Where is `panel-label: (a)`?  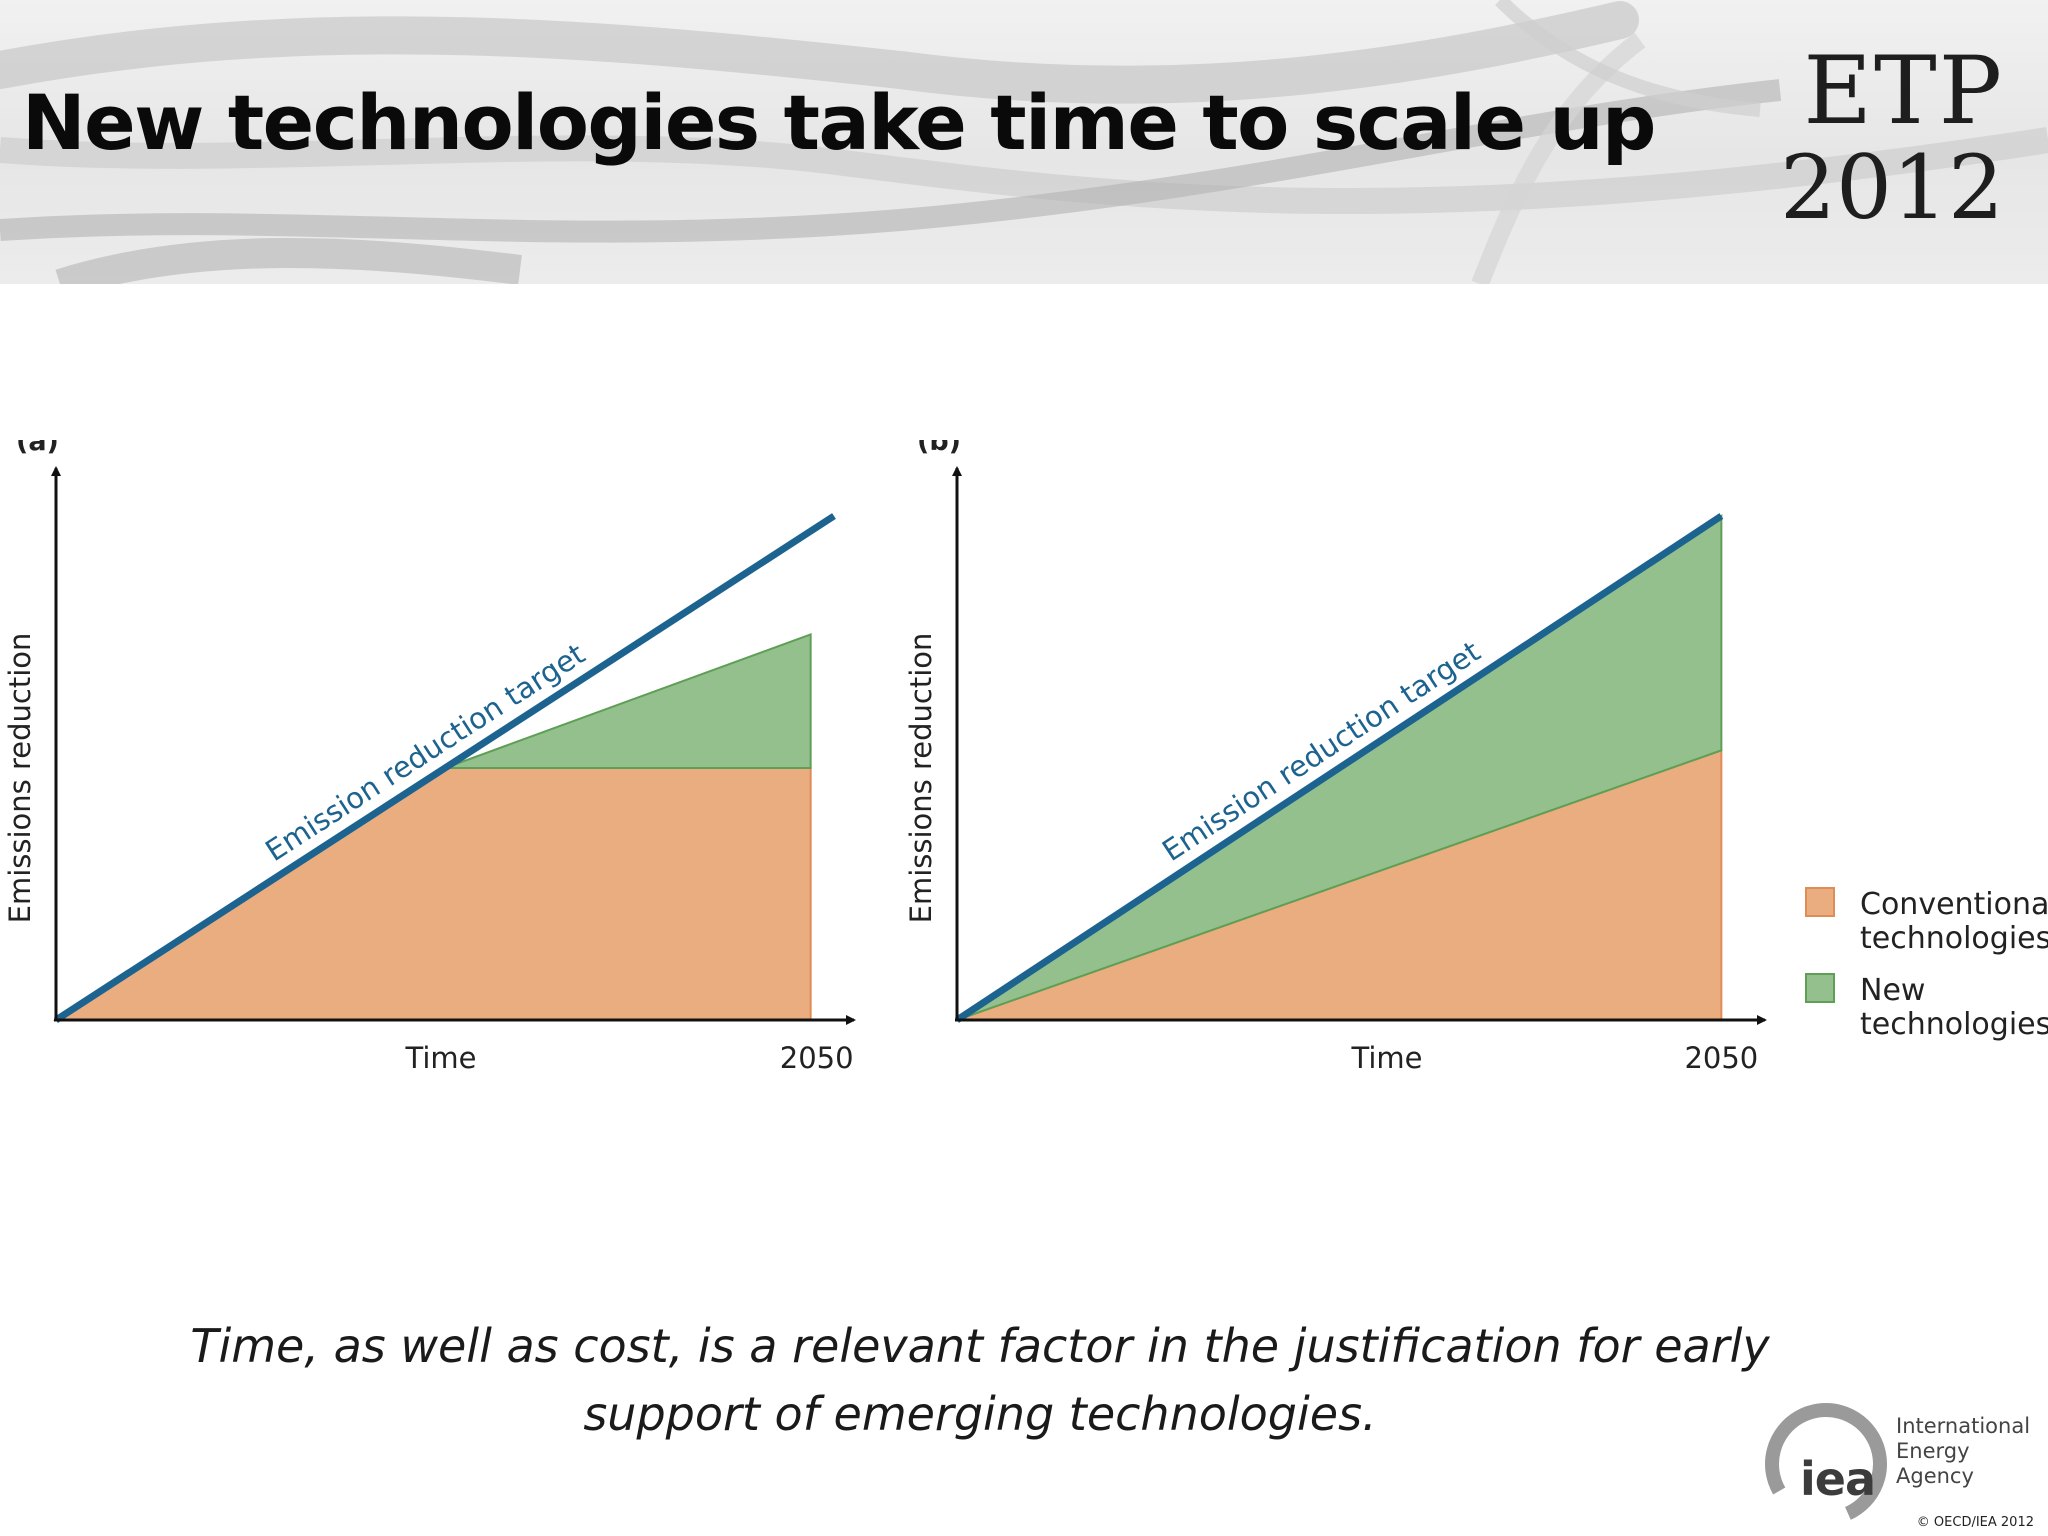 panel-label: (a) is located at coordinates (37, 448).